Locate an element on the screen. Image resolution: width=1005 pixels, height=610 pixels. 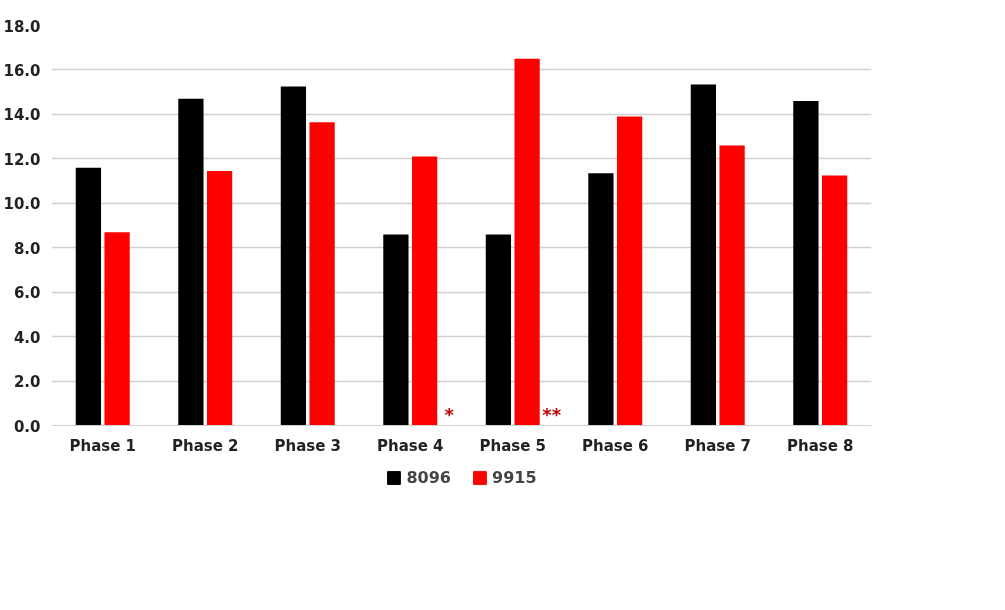
x-tick-label: Phase 7 is located at coordinates (718, 445).